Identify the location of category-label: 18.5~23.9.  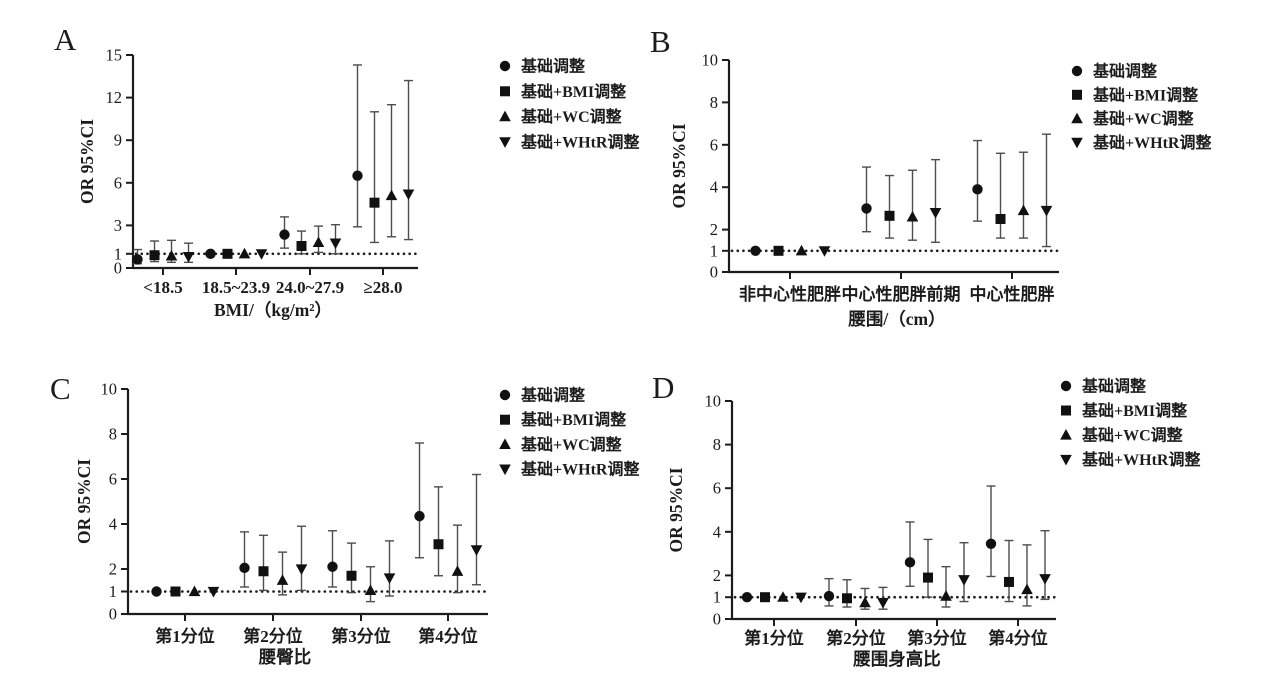
(236, 287).